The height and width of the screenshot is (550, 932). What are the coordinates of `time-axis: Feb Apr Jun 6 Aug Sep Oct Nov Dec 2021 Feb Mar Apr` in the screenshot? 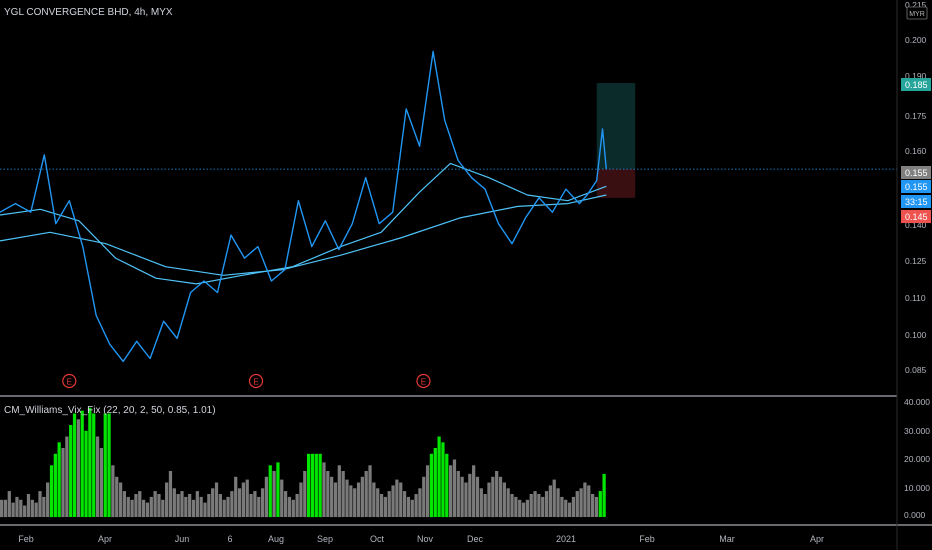 It's located at (421, 539).